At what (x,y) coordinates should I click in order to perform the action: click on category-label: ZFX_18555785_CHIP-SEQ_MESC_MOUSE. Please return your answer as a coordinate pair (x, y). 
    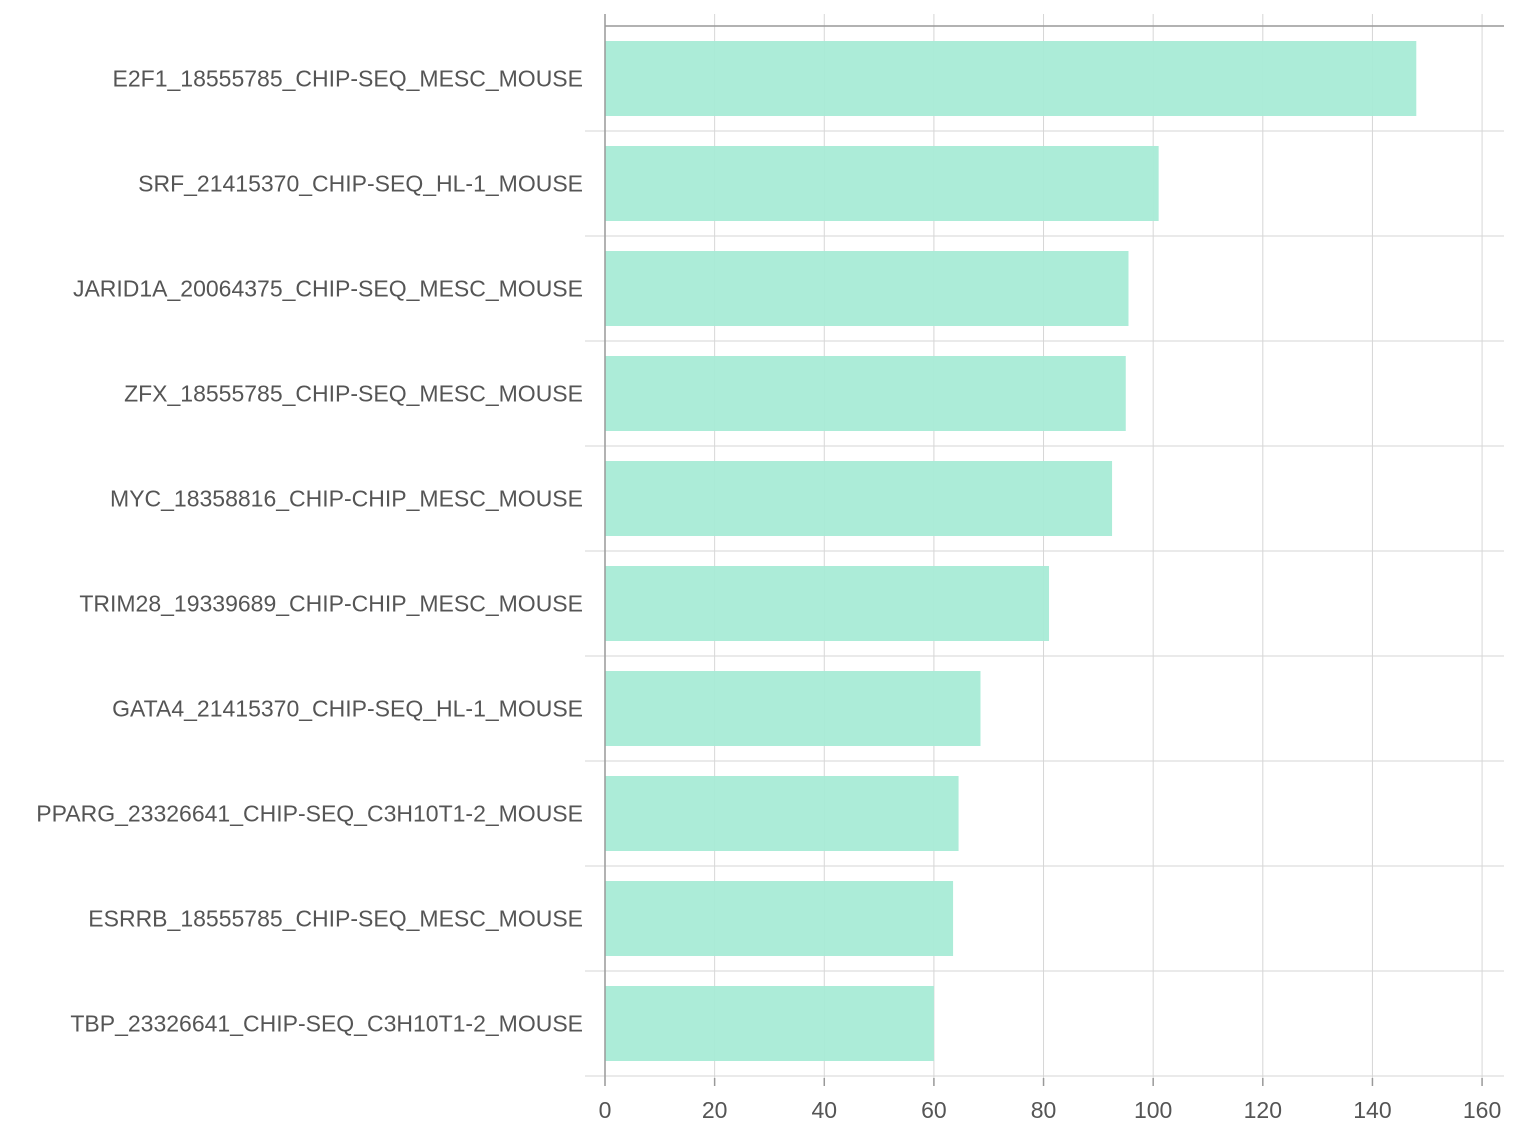
    Looking at the image, I should click on (353, 394).